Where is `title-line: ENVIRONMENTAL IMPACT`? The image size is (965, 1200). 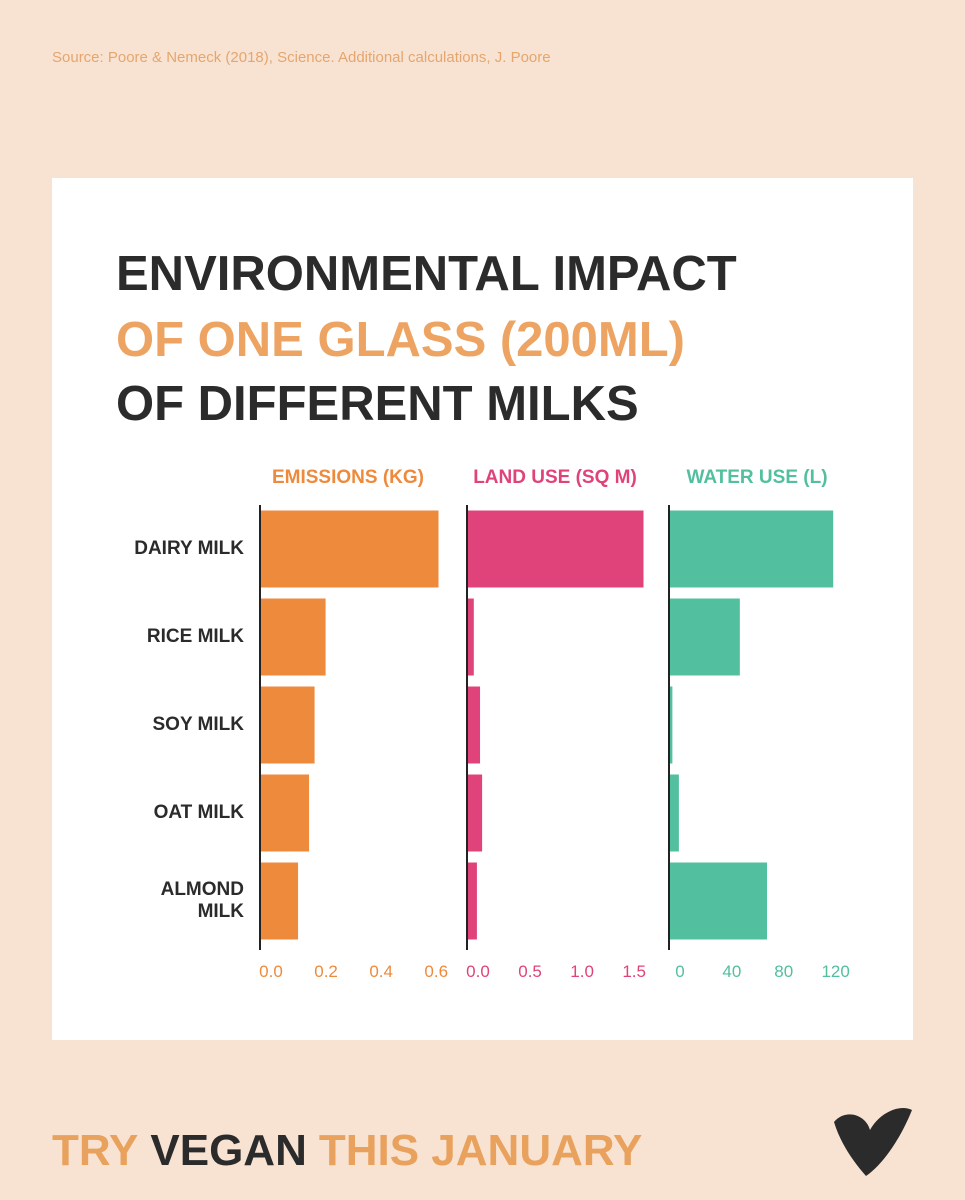 title-line: ENVIRONMENTAL IMPACT is located at coordinates (426, 274).